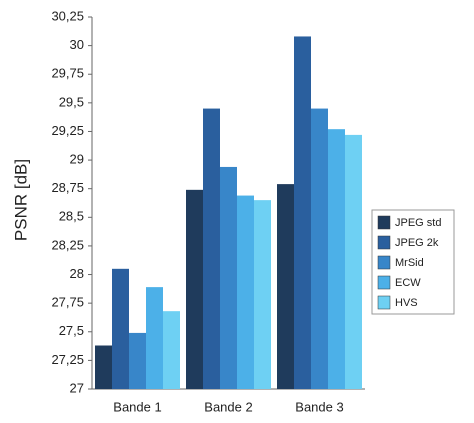  I want to click on y-tick-label: 27, so click(77, 387).